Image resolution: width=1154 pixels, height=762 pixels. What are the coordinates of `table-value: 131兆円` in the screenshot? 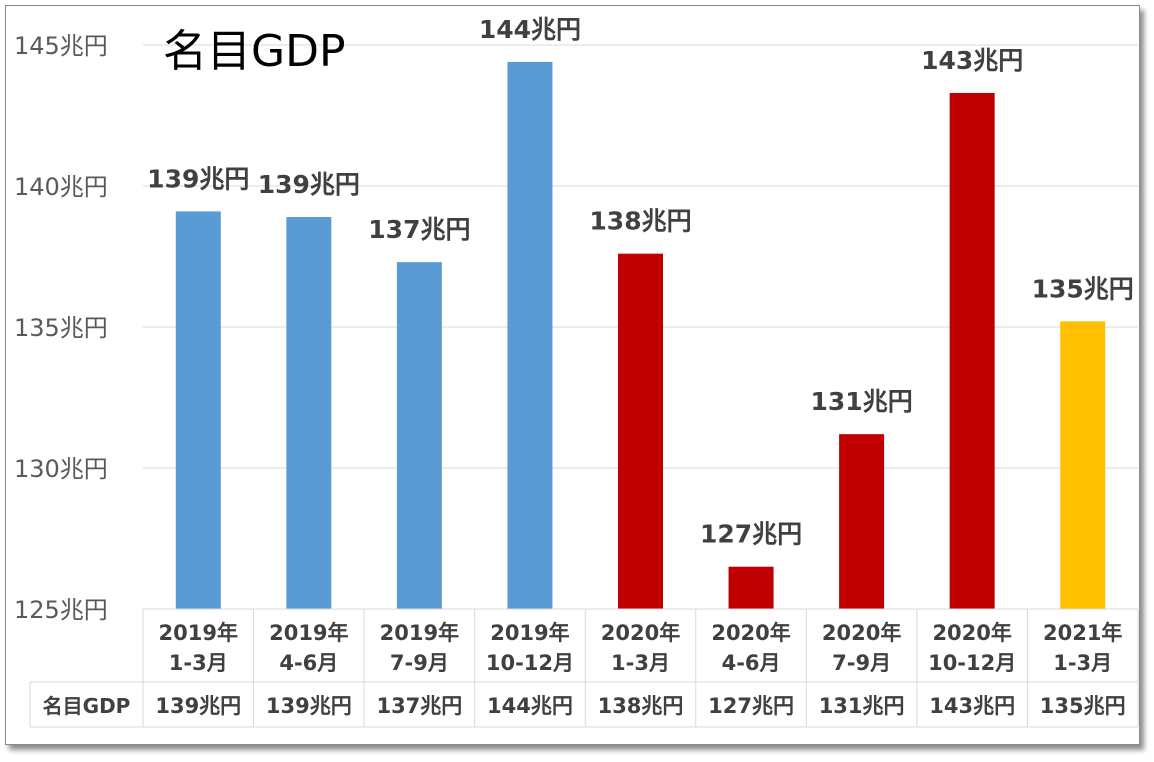 It's located at (862, 706).